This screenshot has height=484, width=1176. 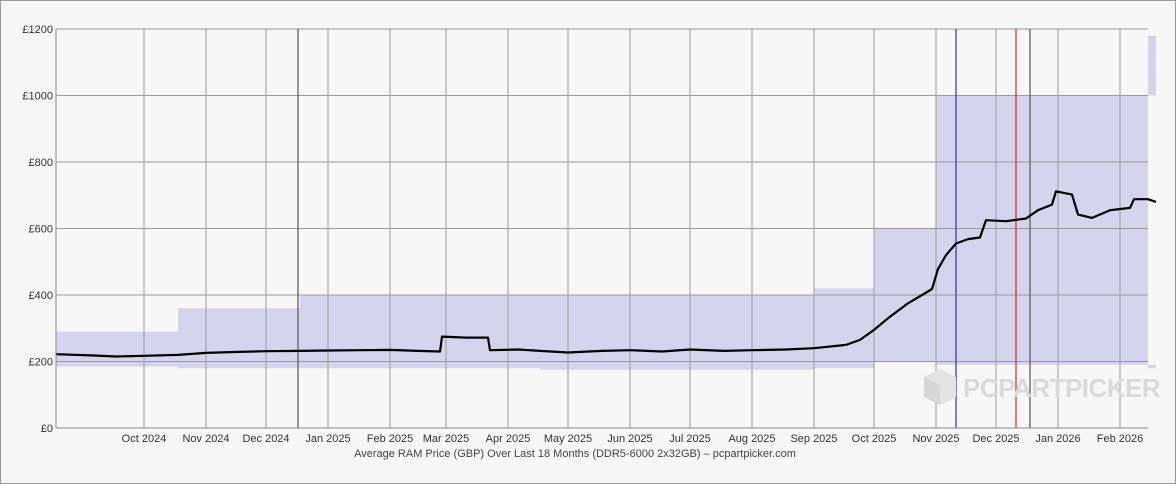 What do you see at coordinates (37, 97) in the screenshot?
I see `y-tick-label: £1000` at bounding box center [37, 97].